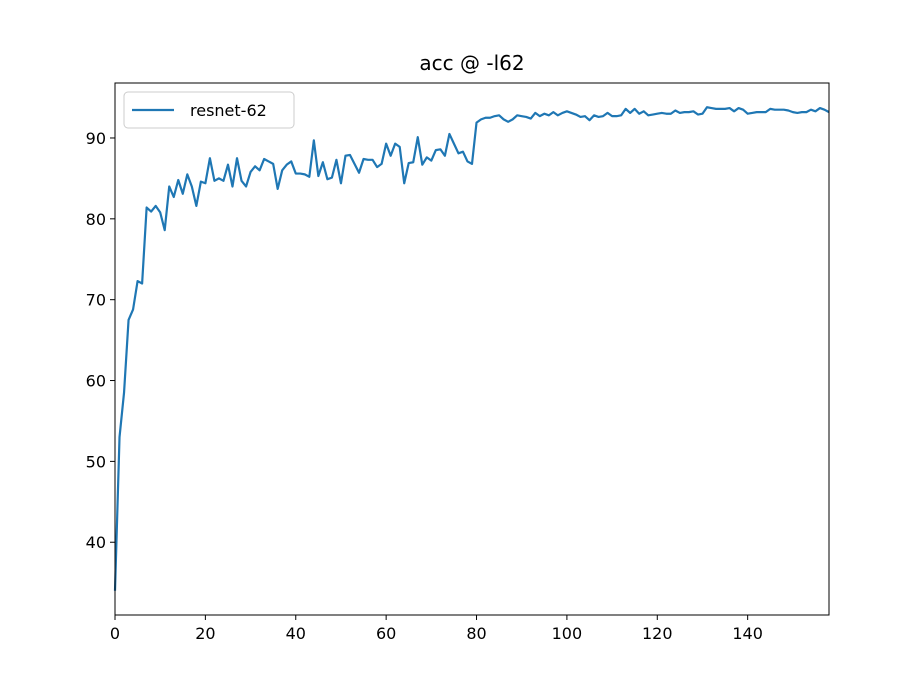  Describe the element at coordinates (471, 63) in the screenshot. I see `chart-title: acc @ -l62` at that location.